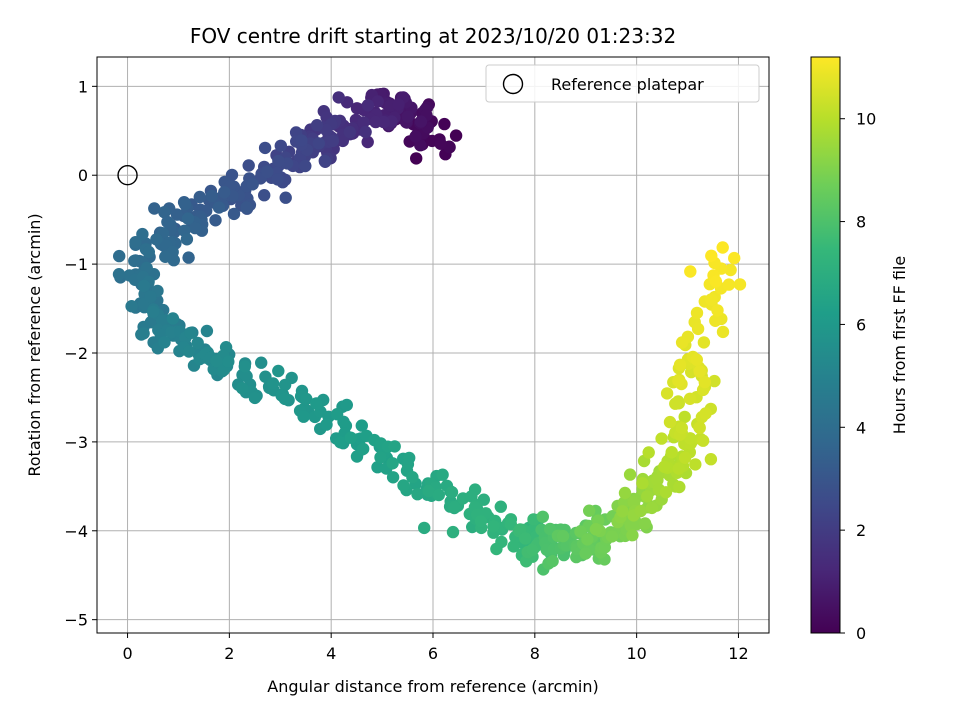 The height and width of the screenshot is (720, 960). I want to click on y-tick-label: −1, so click(76, 264).